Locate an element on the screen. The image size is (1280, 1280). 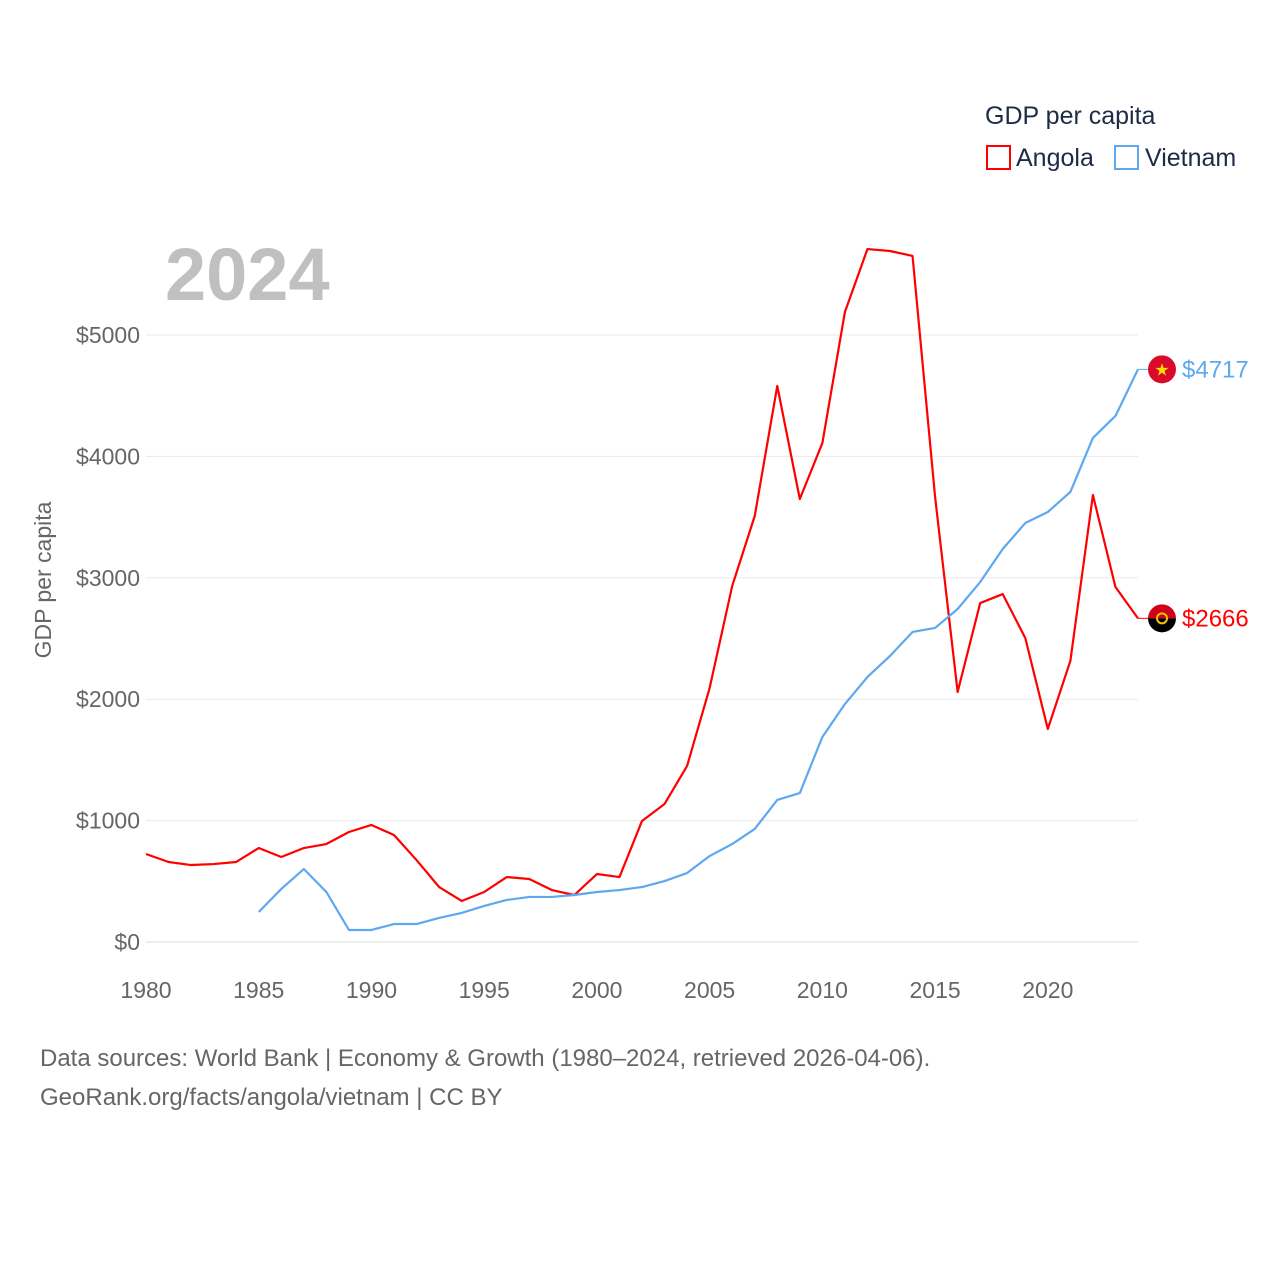
y-tick-label: $3000 is located at coordinates (108, 578).